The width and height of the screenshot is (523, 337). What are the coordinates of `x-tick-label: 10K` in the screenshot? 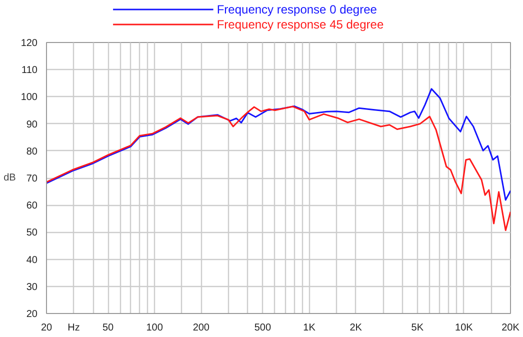 It's located at (464, 328).